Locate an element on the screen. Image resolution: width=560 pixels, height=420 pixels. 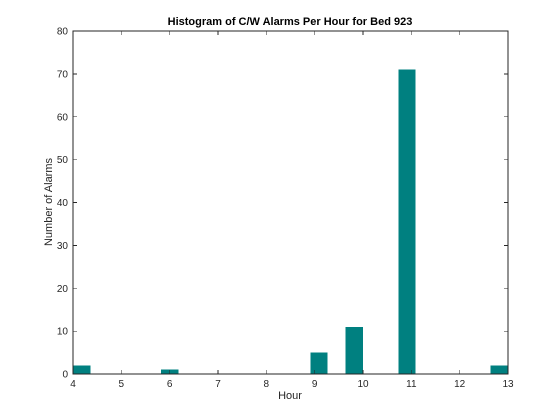
y-tick-label-20: 20 is located at coordinates (63, 289).